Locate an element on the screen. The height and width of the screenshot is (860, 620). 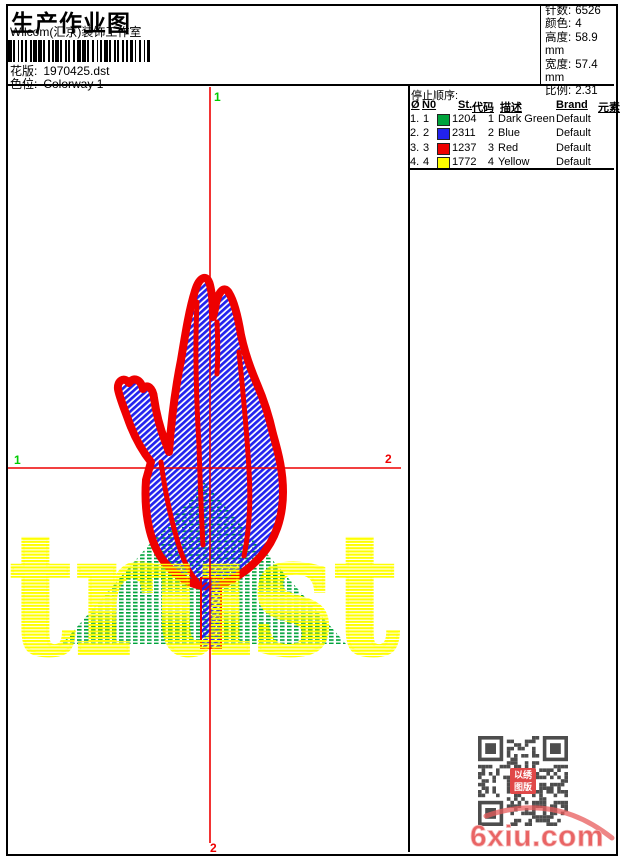
thread-code: 1 is located at coordinates (490, 119).